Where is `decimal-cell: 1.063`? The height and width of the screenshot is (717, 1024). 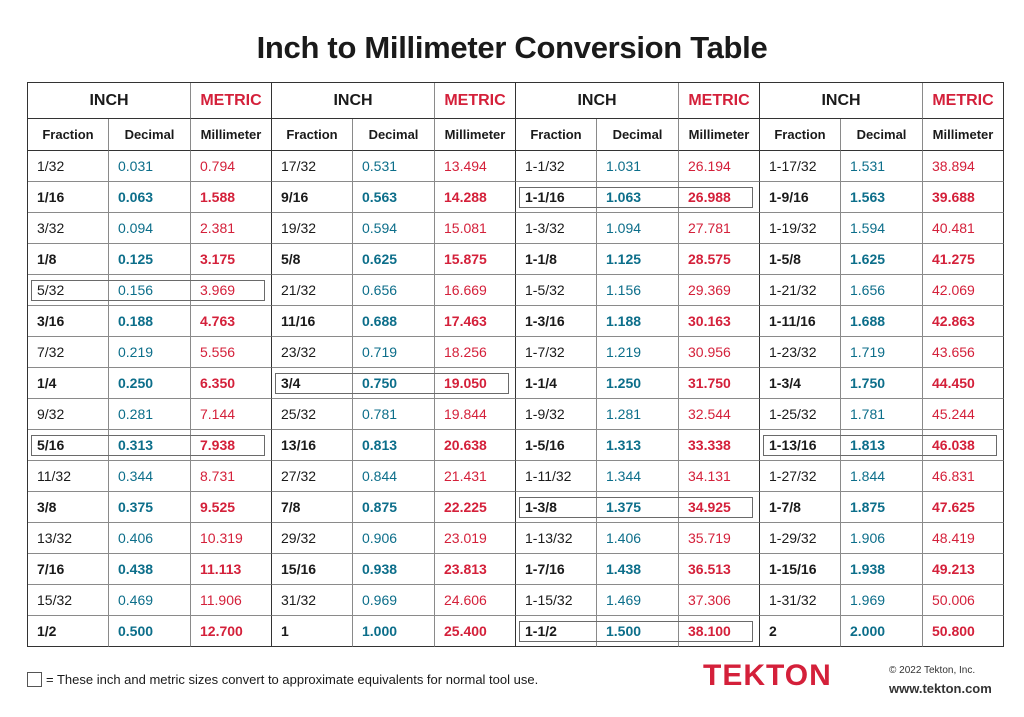
decimal-cell: 1.063 is located at coordinates (638, 197).